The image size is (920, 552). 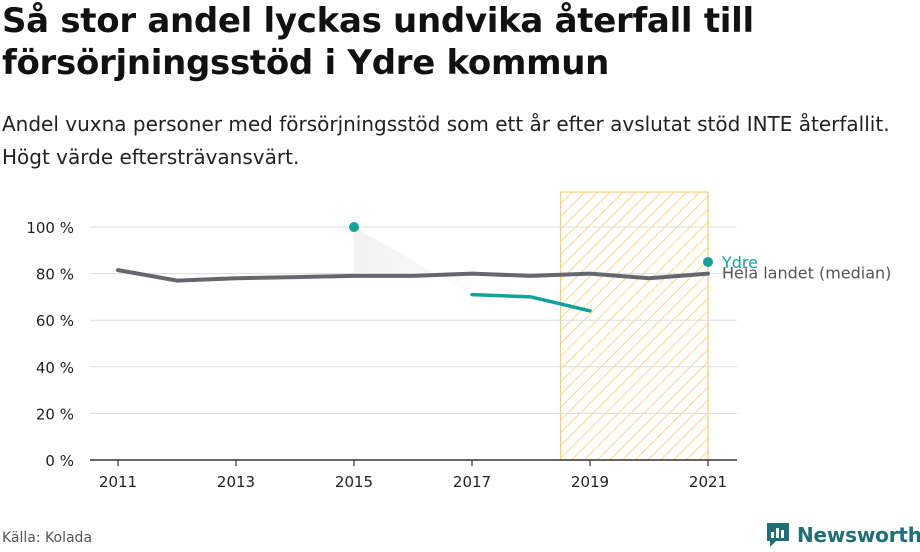 What do you see at coordinates (118, 482) in the screenshot?
I see `x-tick-label: 2011` at bounding box center [118, 482].